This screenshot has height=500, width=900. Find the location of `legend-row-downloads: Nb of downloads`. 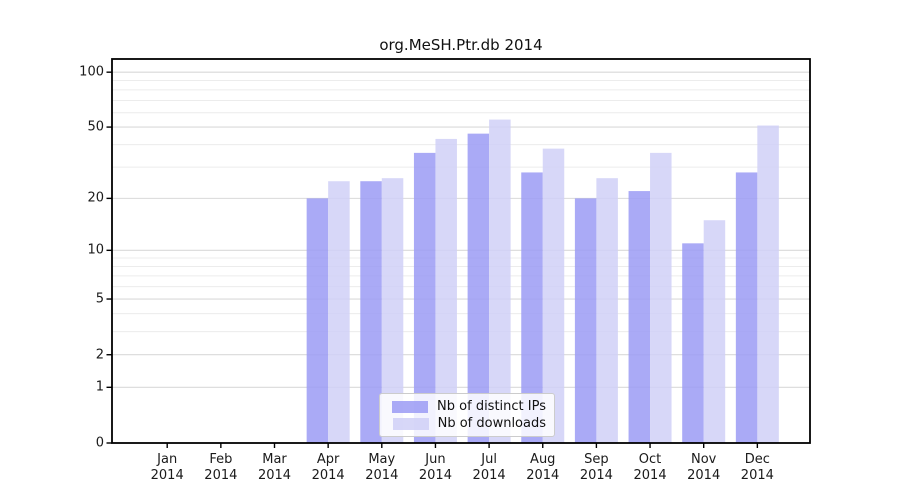

legend-row-downloads: Nb of downloads is located at coordinates (467, 423).